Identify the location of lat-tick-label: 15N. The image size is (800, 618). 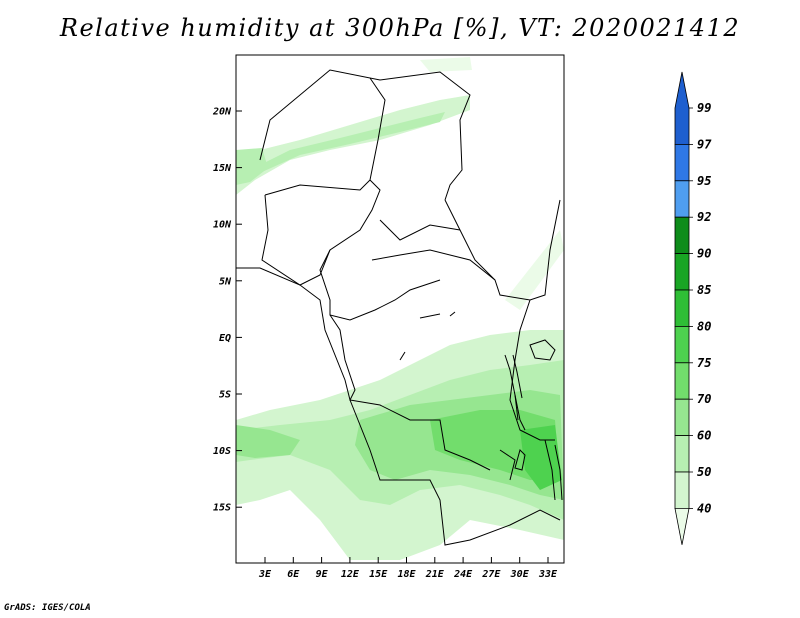
(222, 168).